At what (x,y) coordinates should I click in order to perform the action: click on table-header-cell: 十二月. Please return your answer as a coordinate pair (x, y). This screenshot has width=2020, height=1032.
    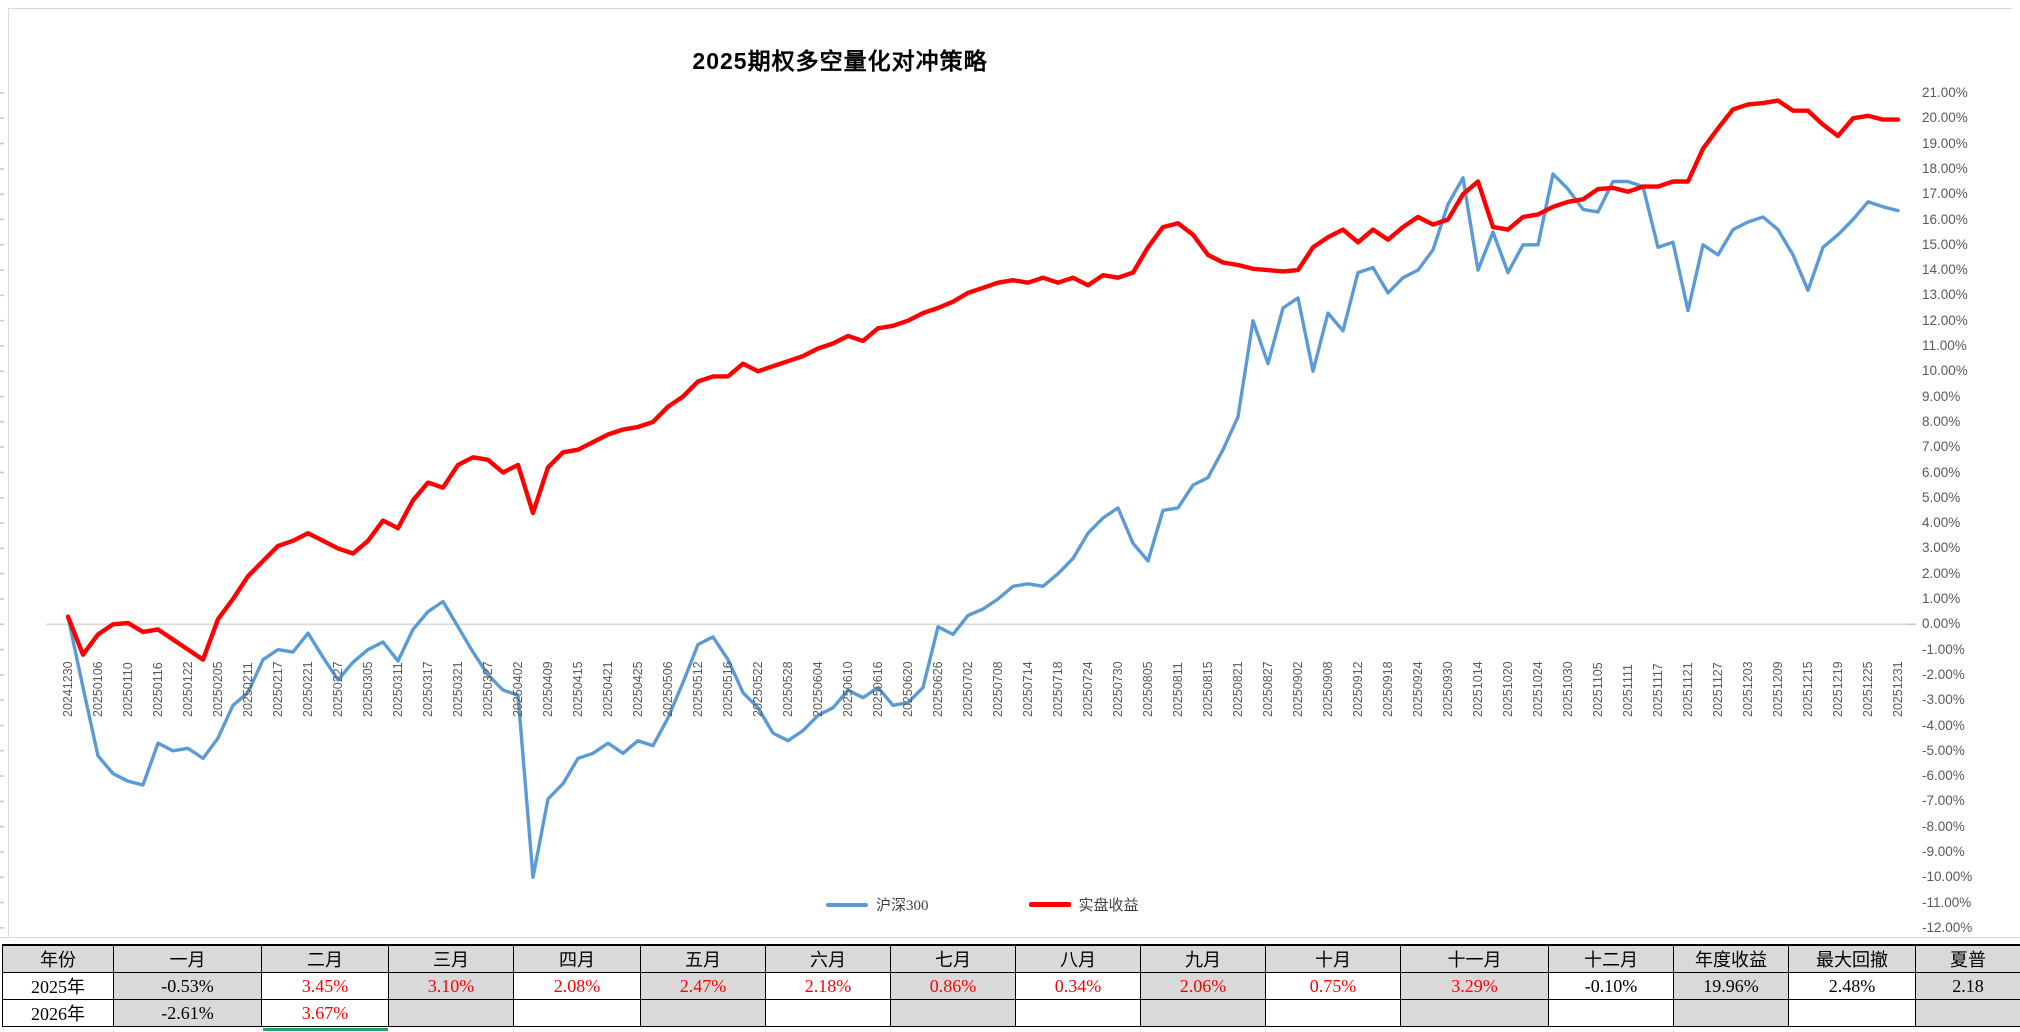
    Looking at the image, I should click on (1611, 958).